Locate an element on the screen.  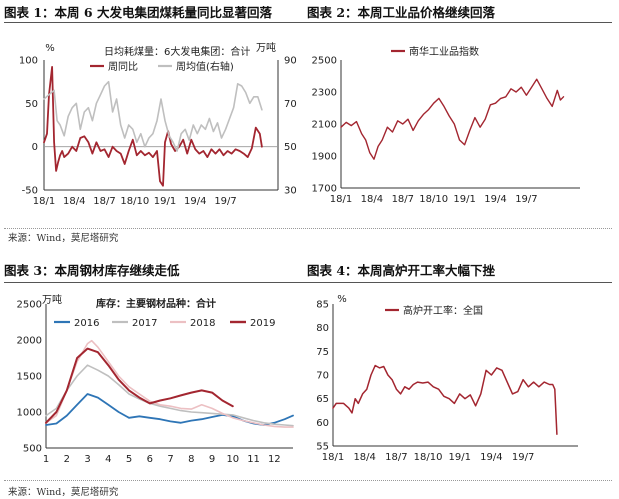
chart3-ytick-label: 1000 is located at coordinates (29, 413).